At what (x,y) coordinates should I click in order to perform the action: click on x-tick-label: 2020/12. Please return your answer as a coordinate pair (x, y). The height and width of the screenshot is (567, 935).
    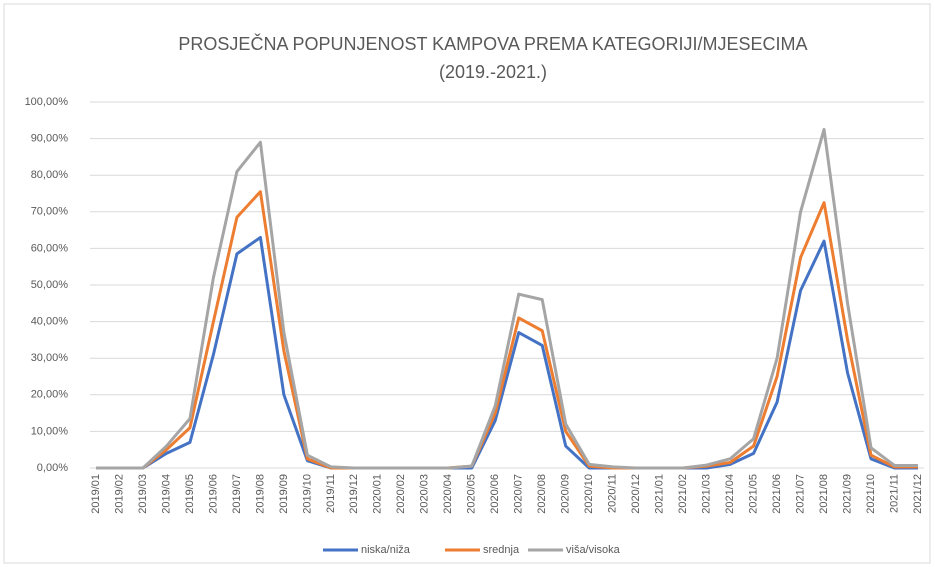
    Looking at the image, I should click on (636, 494).